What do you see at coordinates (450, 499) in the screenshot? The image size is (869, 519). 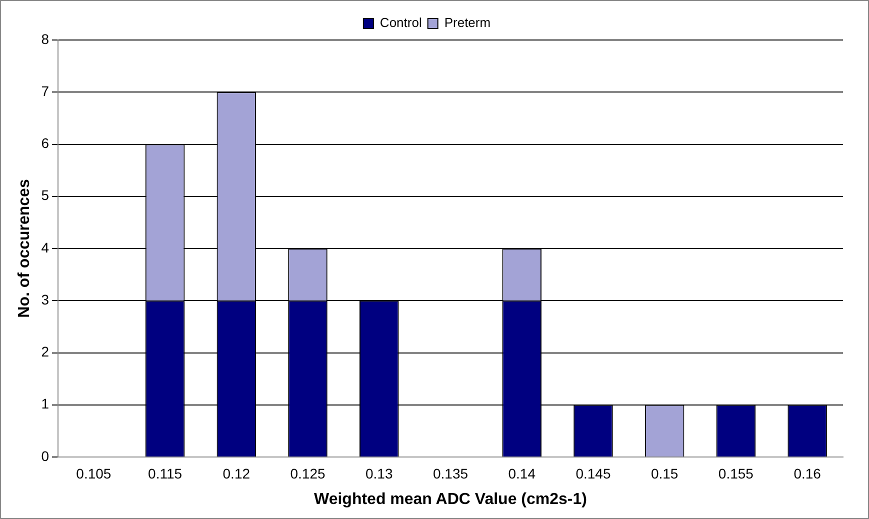 I see `x-axis-title: Weighted mean ADC Value (cm2s-1)` at bounding box center [450, 499].